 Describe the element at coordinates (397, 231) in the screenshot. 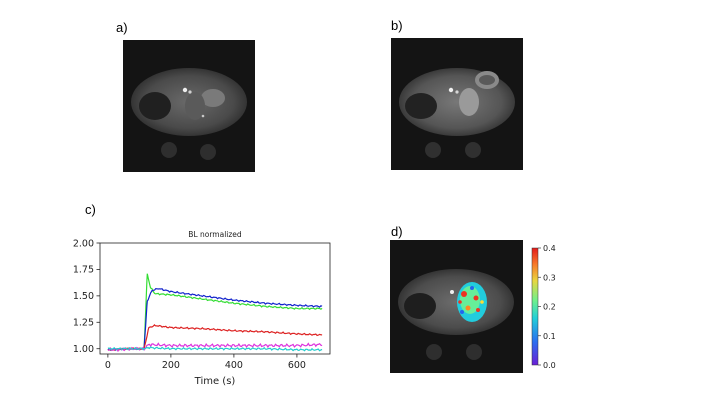

I see `panel-label-d: d)` at that location.